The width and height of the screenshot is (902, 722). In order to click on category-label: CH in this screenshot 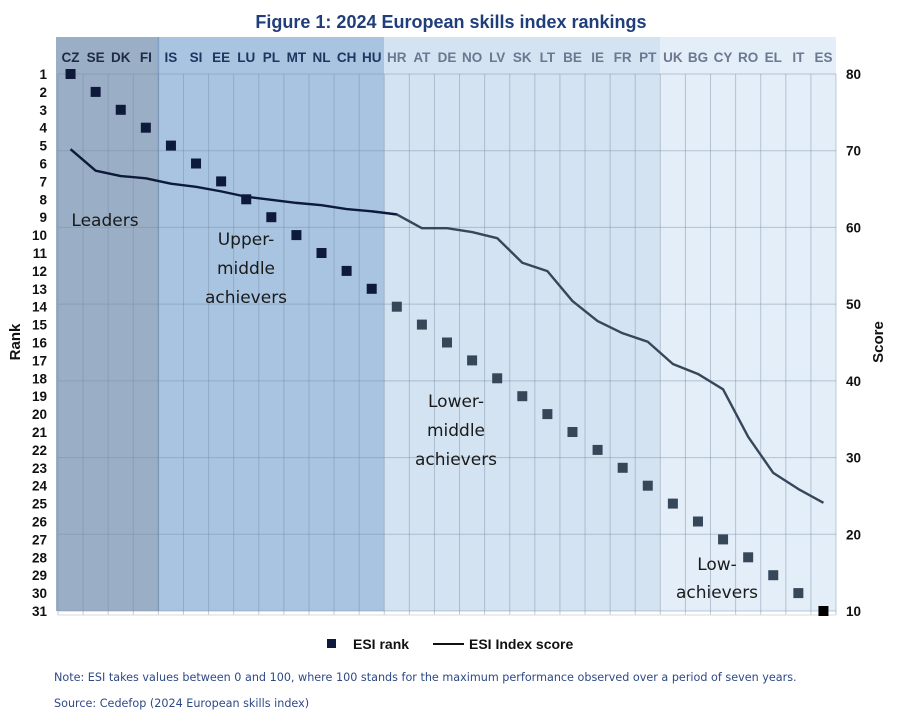, I will do `click(347, 57)`.